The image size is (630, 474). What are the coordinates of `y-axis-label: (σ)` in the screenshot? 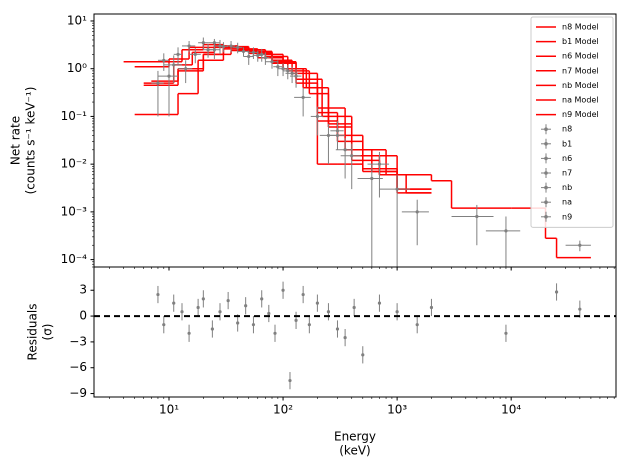 It's located at (48, 332).